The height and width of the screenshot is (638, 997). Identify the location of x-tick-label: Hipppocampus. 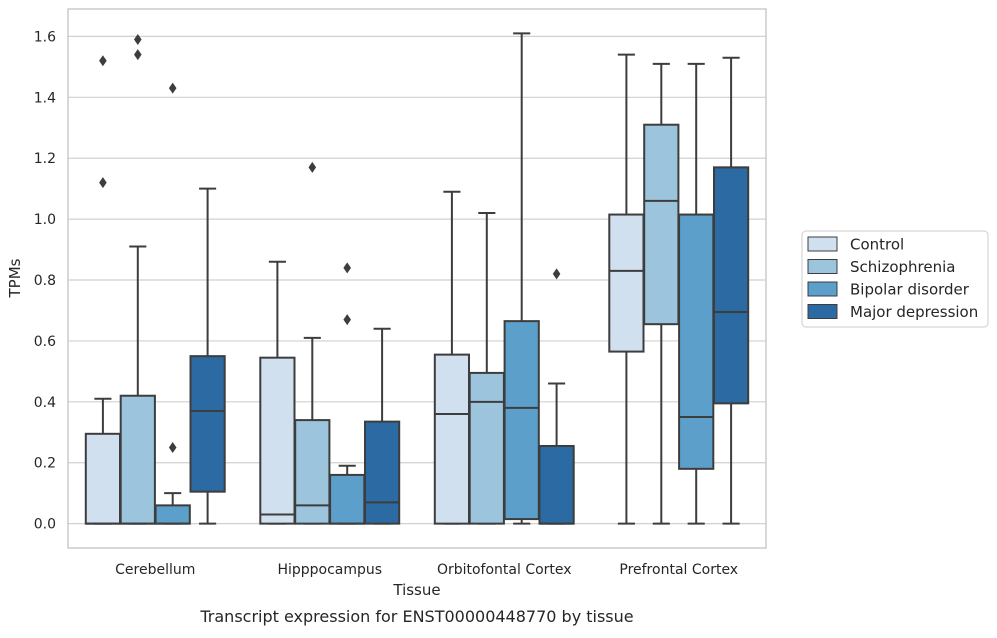
(329, 570).